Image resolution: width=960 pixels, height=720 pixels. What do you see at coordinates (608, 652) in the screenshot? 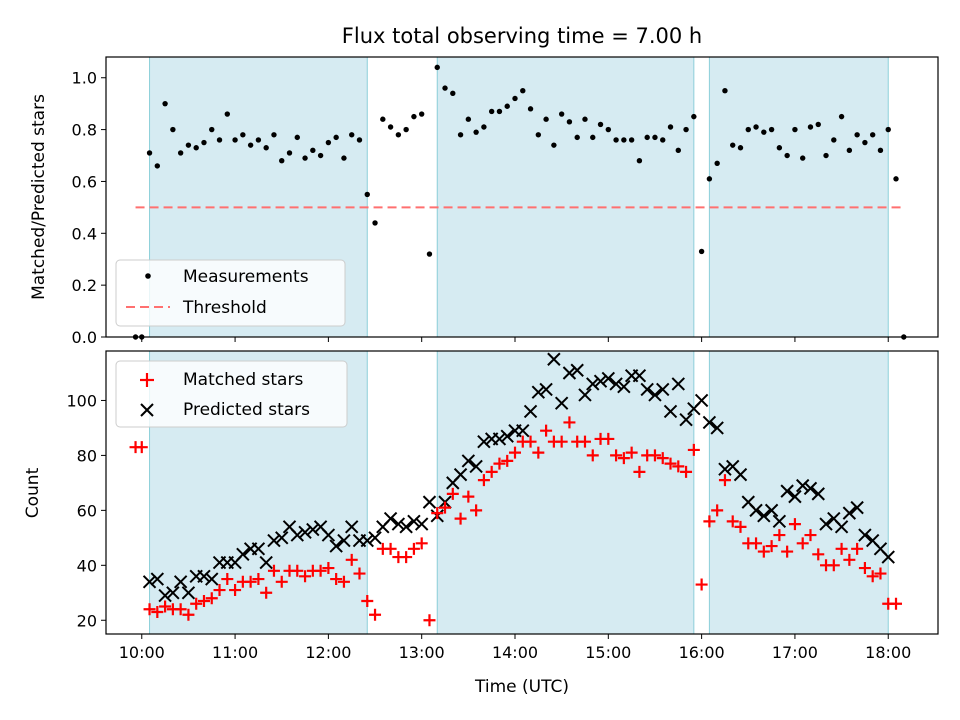
I see `x-tick-label: 15:00` at bounding box center [608, 652].